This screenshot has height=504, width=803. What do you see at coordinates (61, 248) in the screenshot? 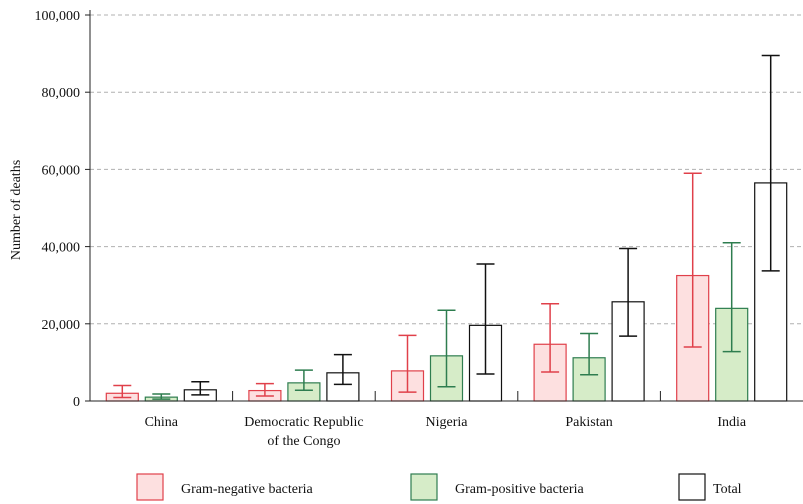
I see `y-tick-label: 40,000` at bounding box center [61, 248].